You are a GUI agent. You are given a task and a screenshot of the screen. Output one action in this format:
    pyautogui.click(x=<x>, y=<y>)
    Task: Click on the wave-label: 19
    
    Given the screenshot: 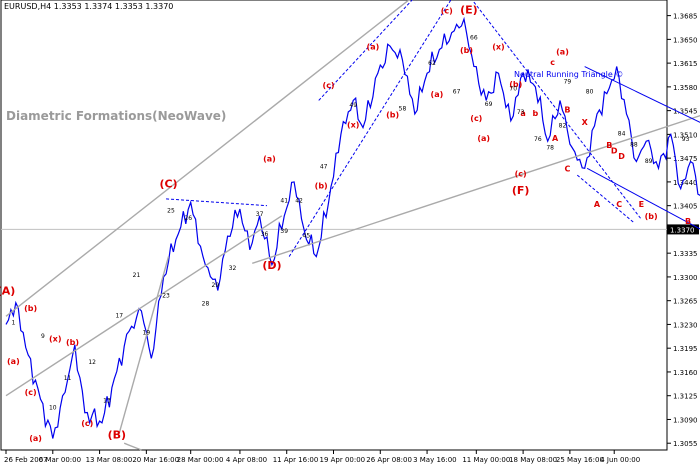 What is the action you would take?
    pyautogui.click(x=147, y=333)
    